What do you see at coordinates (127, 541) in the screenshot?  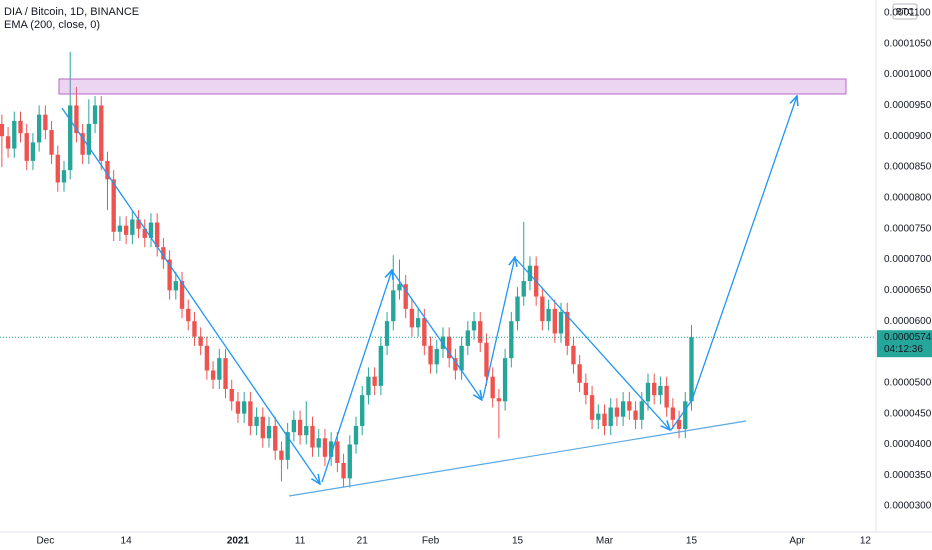 I see `x-tick-label: 14` at bounding box center [127, 541].